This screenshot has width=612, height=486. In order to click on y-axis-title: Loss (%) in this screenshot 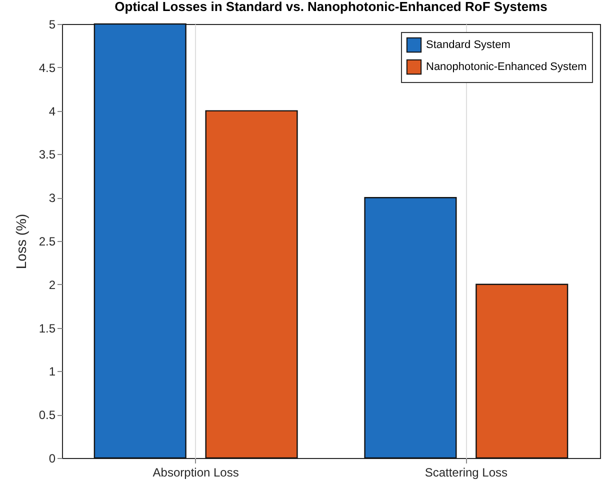, I will do `click(20, 242)`.